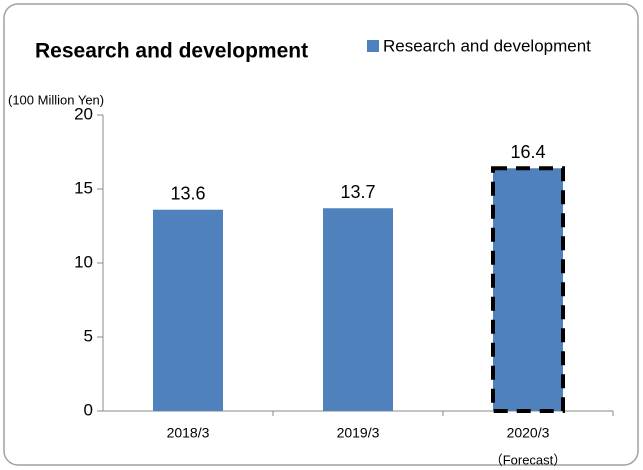 Image resolution: width=643 pixels, height=470 pixels. Describe the element at coordinates (88, 409) in the screenshot. I see `y-tick-label: 0` at that location.